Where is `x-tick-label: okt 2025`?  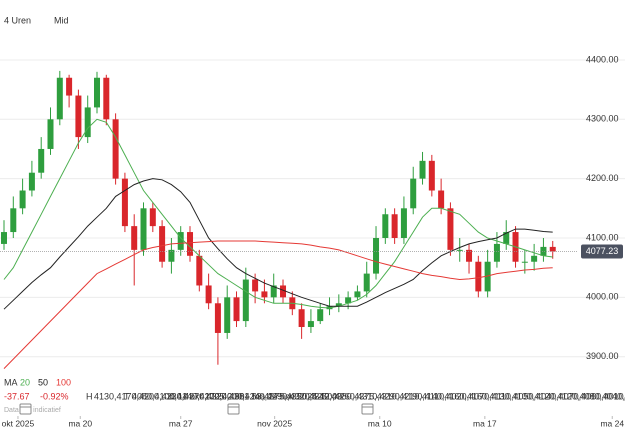
x-tick-label: okt 2025 is located at coordinates (18, 423).